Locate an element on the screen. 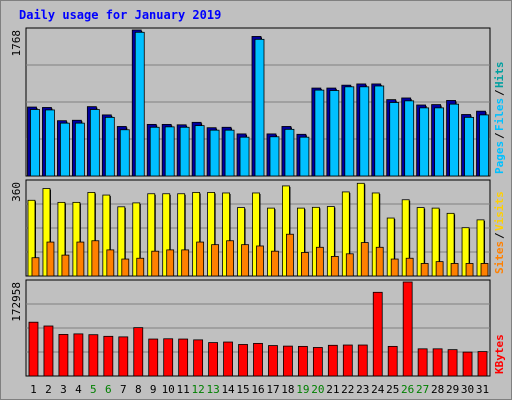 The image size is (512, 405). x-tick-label-day-14: 14 is located at coordinates (228, 389).